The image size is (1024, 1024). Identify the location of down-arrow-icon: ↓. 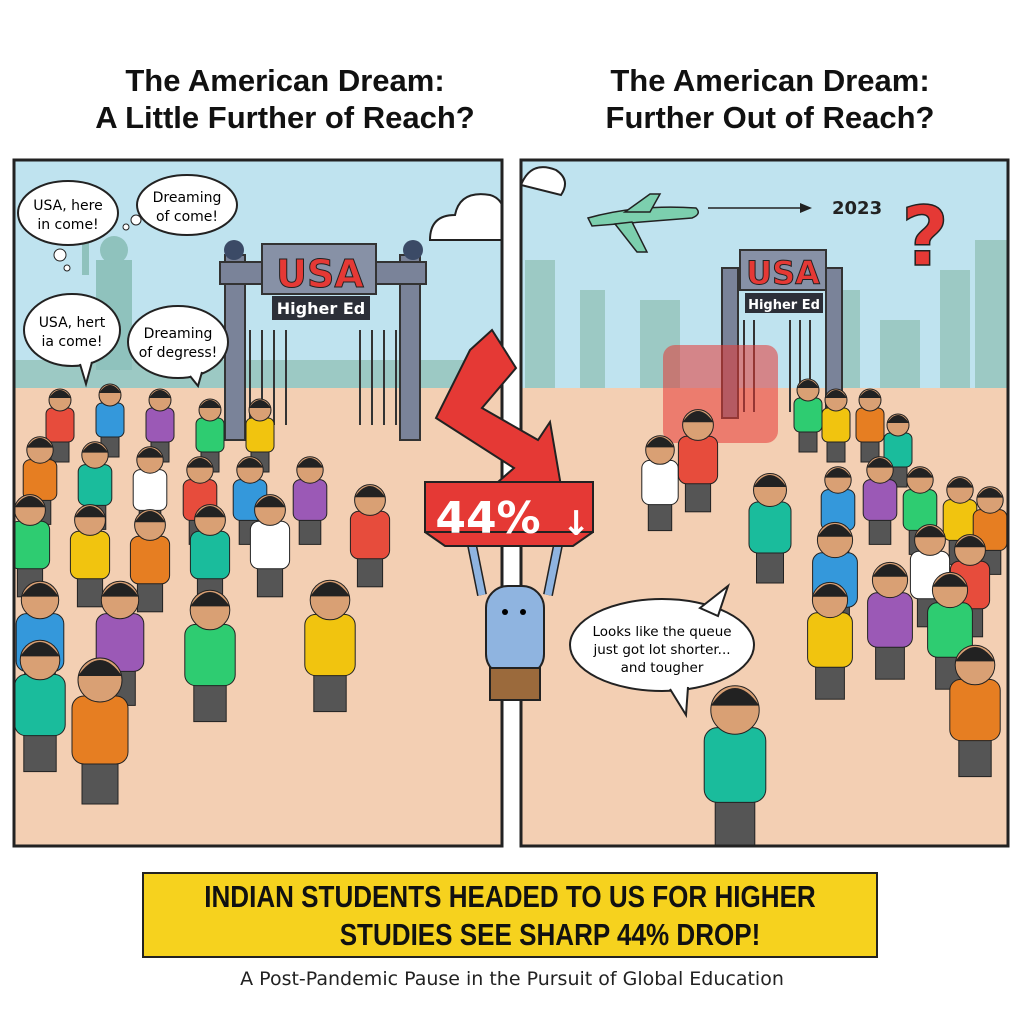
(576, 524).